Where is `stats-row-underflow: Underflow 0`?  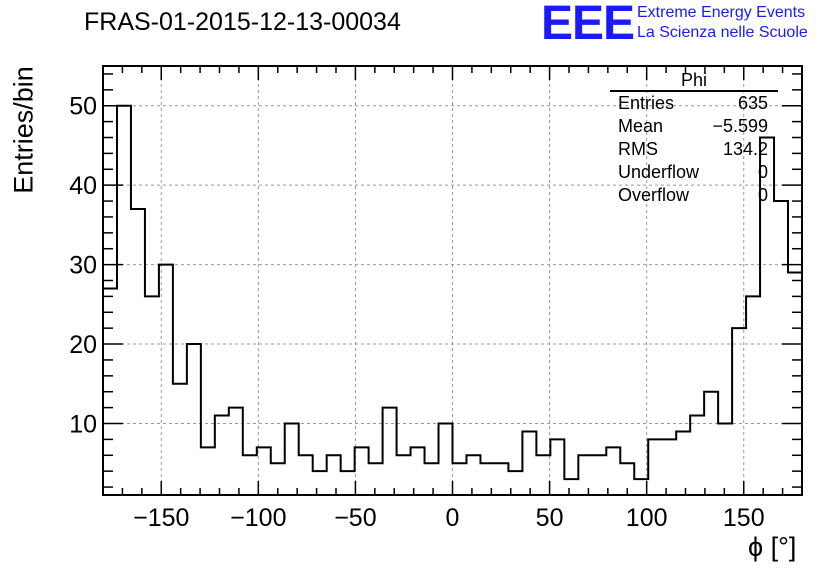 stats-row-underflow: Underflow 0 is located at coordinates (694, 172).